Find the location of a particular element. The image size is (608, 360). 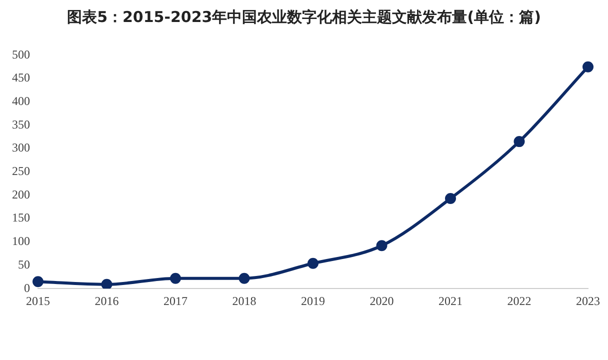

x-tick-label: 2020 is located at coordinates (382, 301).